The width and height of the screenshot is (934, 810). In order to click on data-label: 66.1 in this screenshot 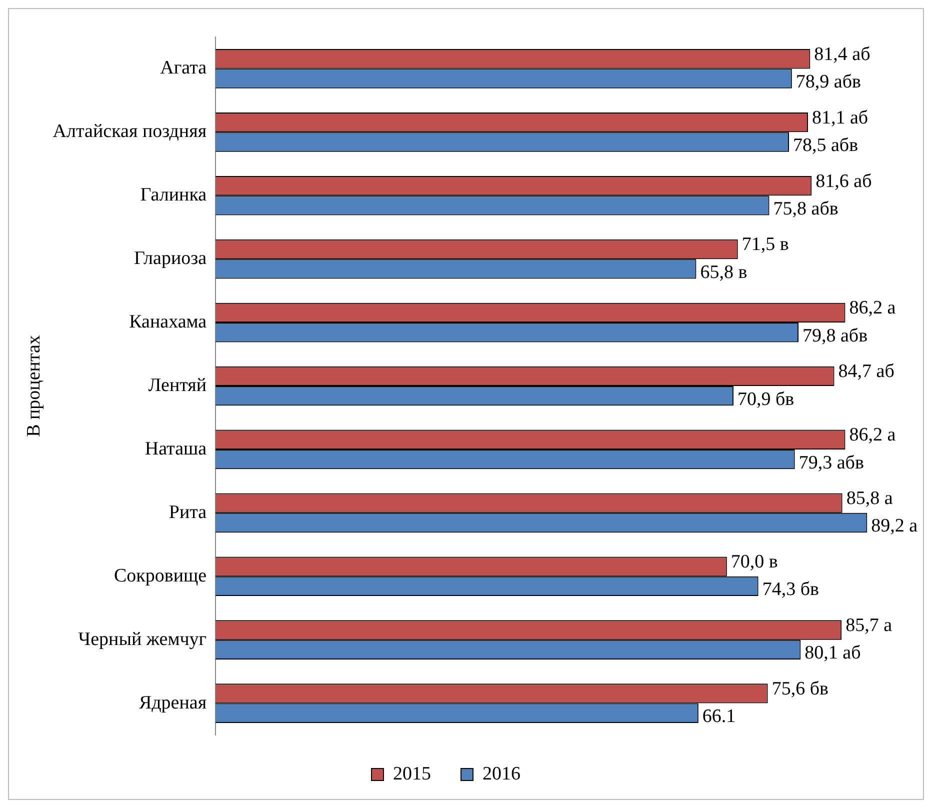, I will do `click(719, 717)`.